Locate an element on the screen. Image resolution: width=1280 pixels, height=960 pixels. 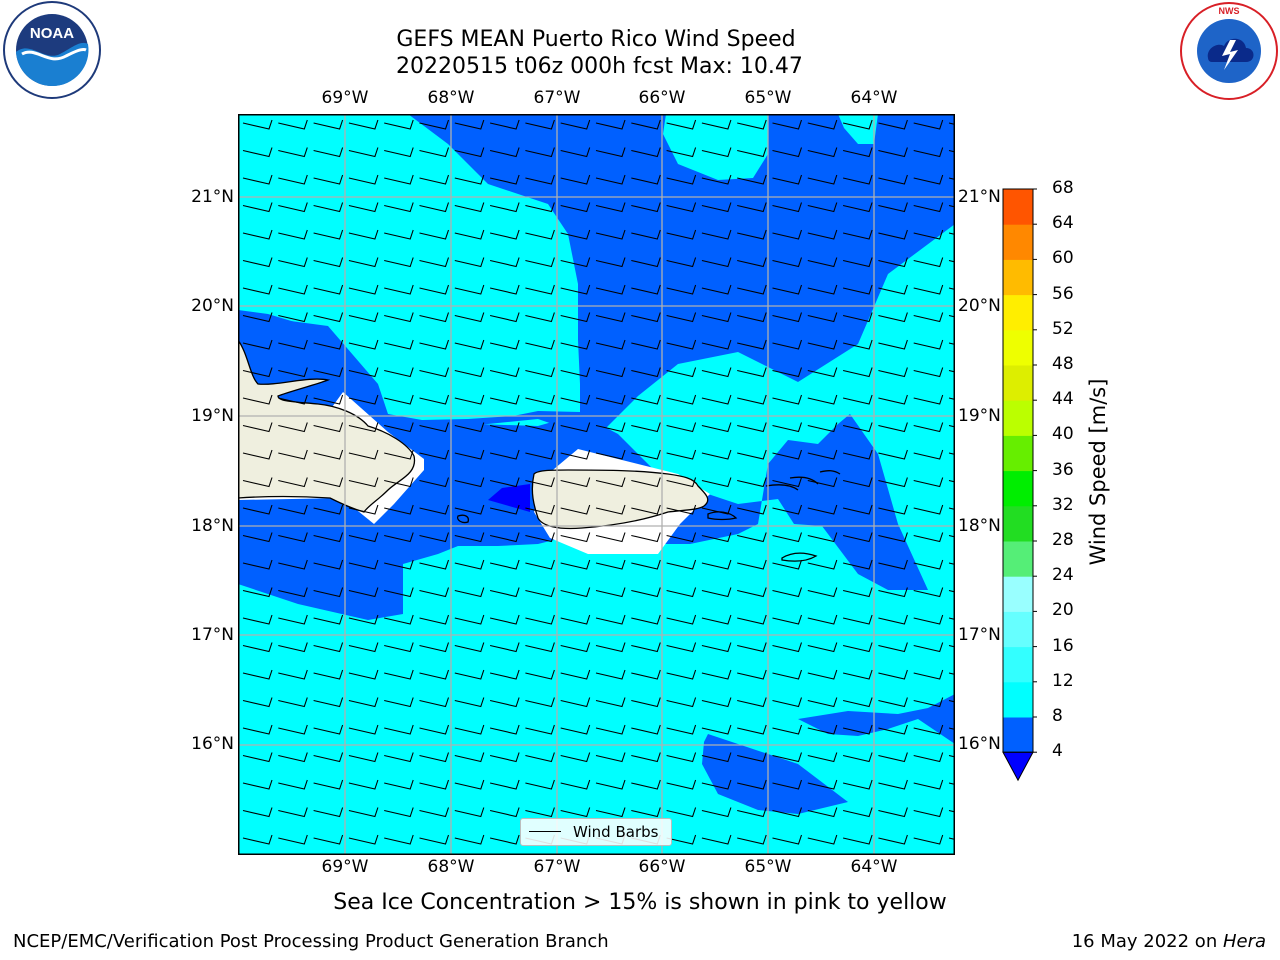
lat-tick-left: 19°N is located at coordinates (212, 416).